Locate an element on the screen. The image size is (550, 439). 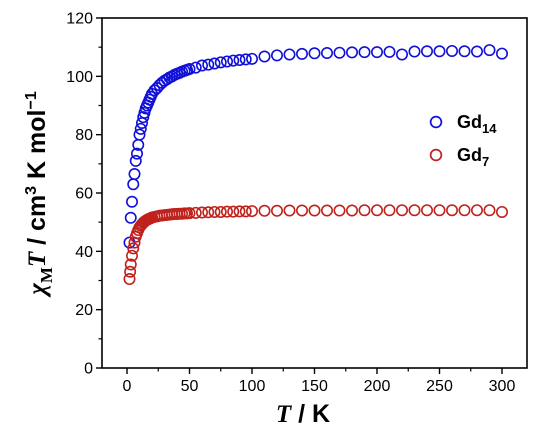
y-tick-label: 120 is located at coordinates (79, 19).